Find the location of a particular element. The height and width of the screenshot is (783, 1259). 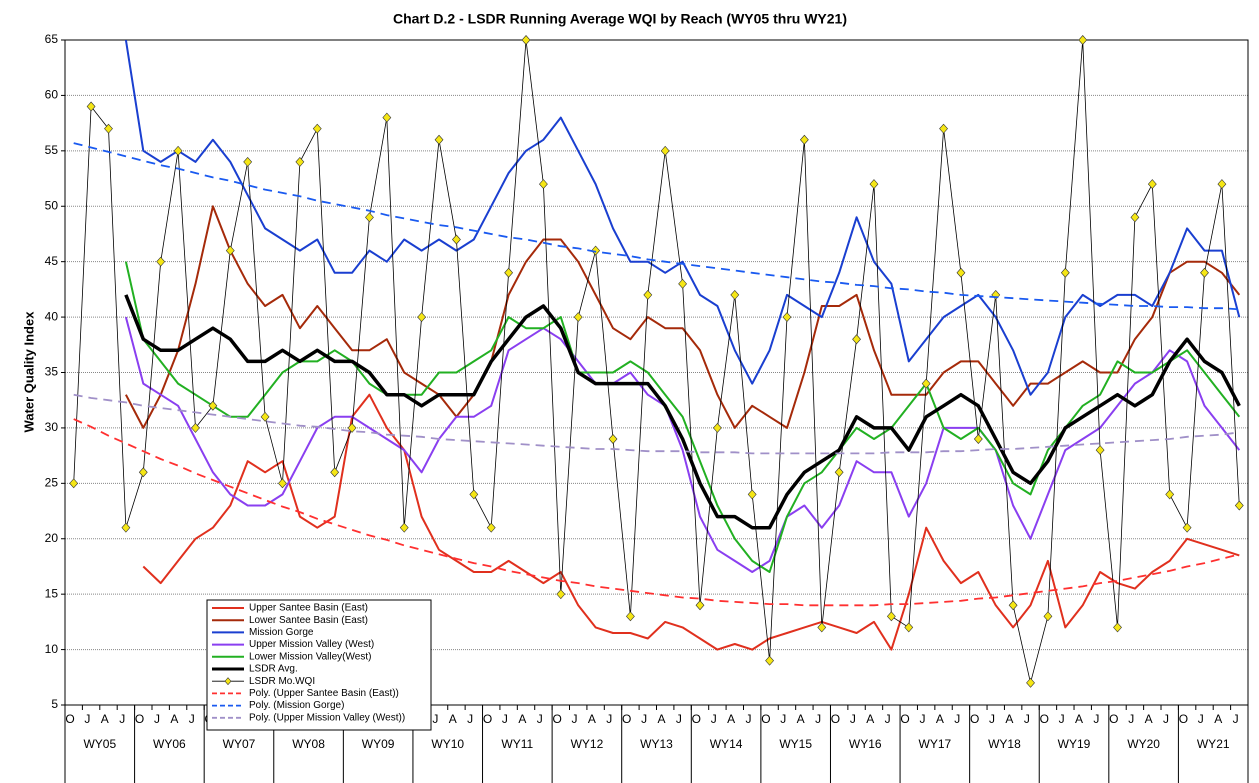

legend-label: LSDR Mo.WQI is located at coordinates (282, 681).